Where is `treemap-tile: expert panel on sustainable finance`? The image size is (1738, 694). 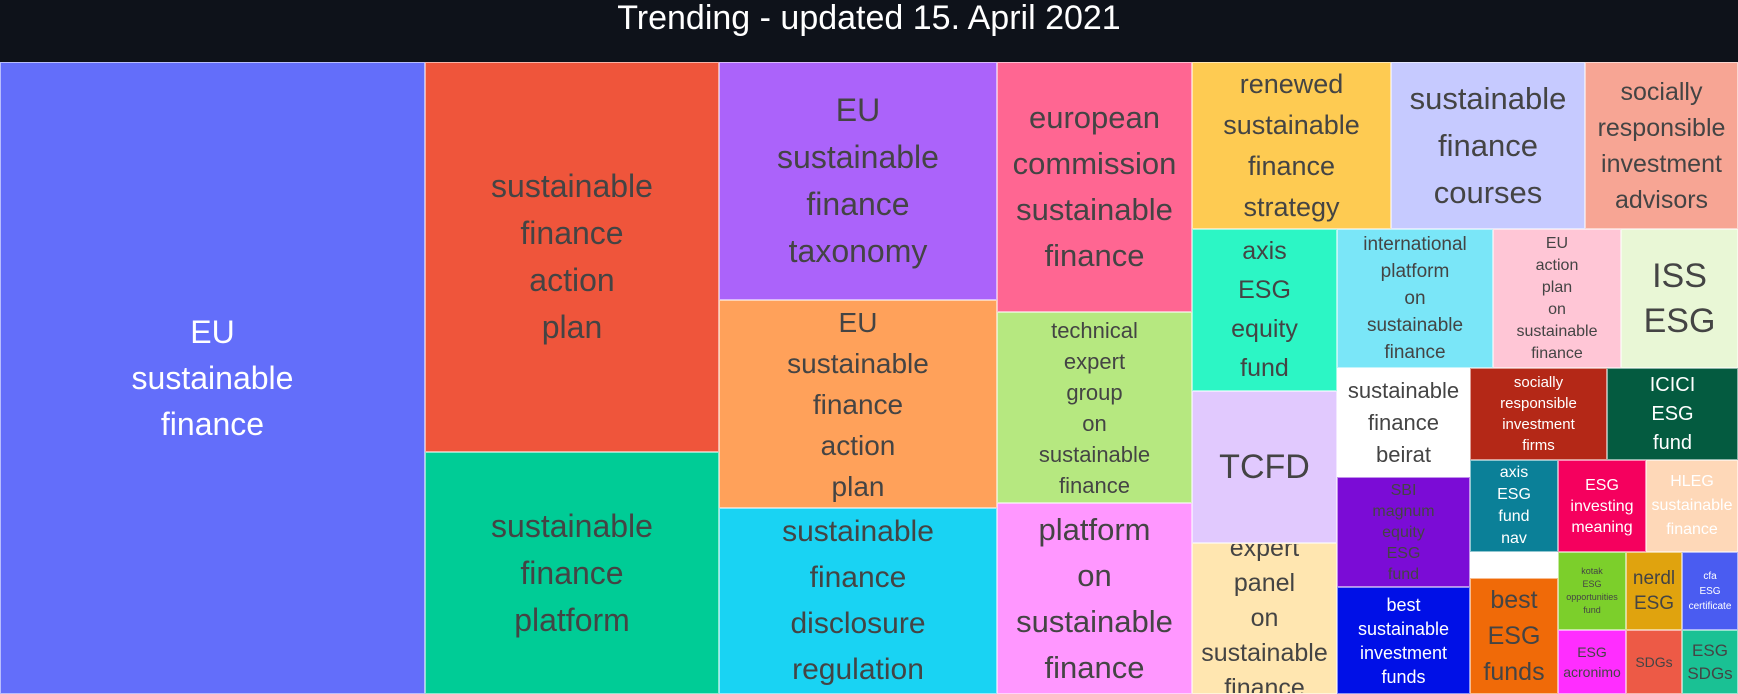
treemap-tile: expert panel on sustainable finance is located at coordinates (1264, 618).